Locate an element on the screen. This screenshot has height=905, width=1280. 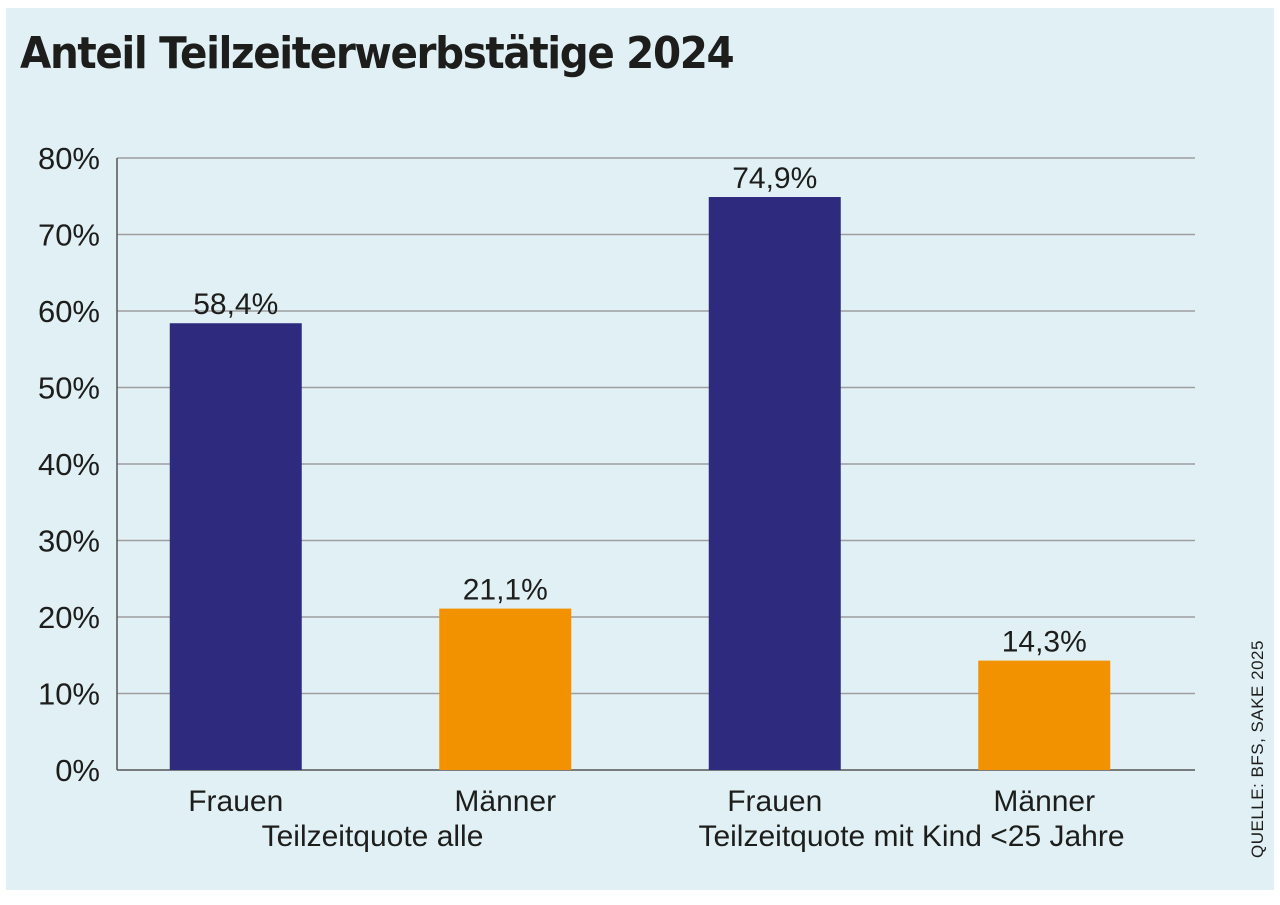
data-label: 58,4% is located at coordinates (235, 304).